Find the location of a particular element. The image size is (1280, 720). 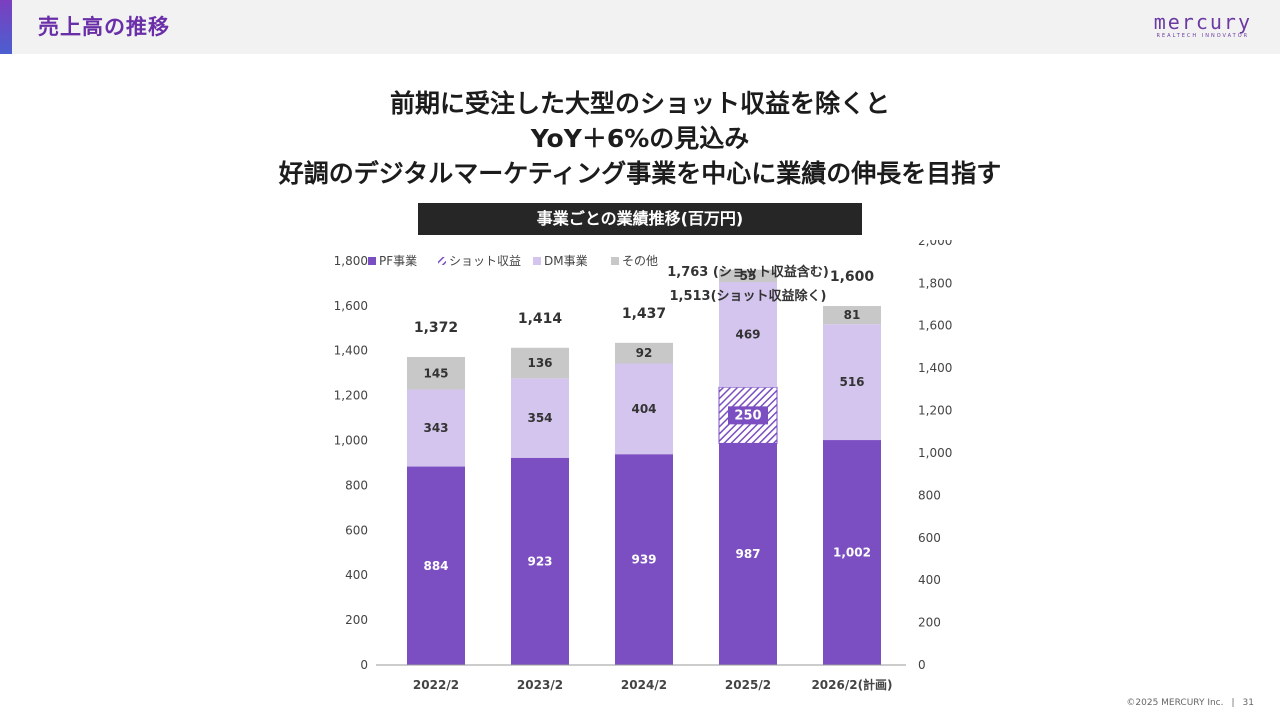

data-label: 343 is located at coordinates (435, 428).